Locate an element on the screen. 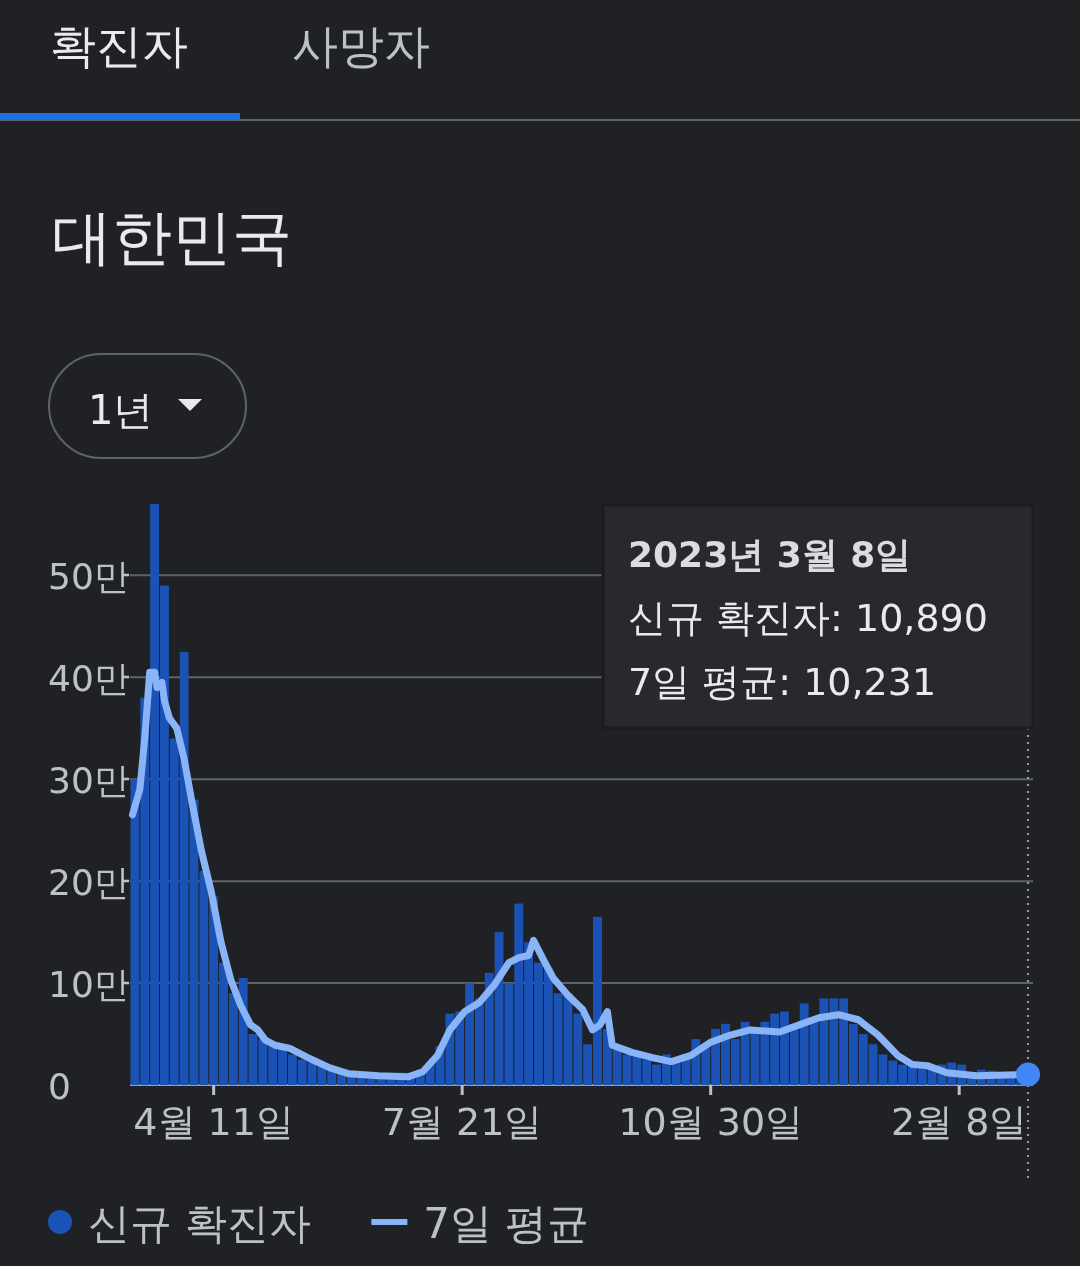 The width and height of the screenshot is (1080, 1266). x-tick-label: 4월 11일 is located at coordinates (213, 1122).